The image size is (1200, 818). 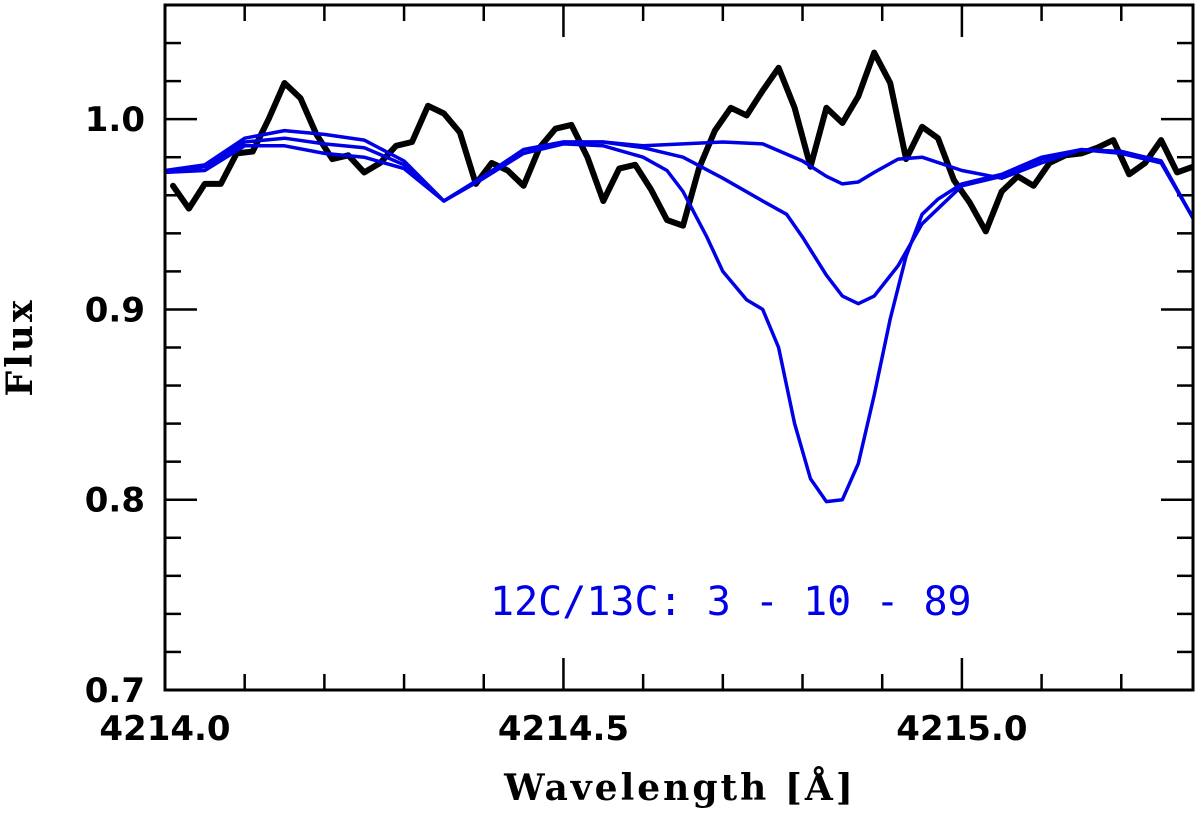 What do you see at coordinates (115, 691) in the screenshot?
I see `y-tick-label: 0.7` at bounding box center [115, 691].